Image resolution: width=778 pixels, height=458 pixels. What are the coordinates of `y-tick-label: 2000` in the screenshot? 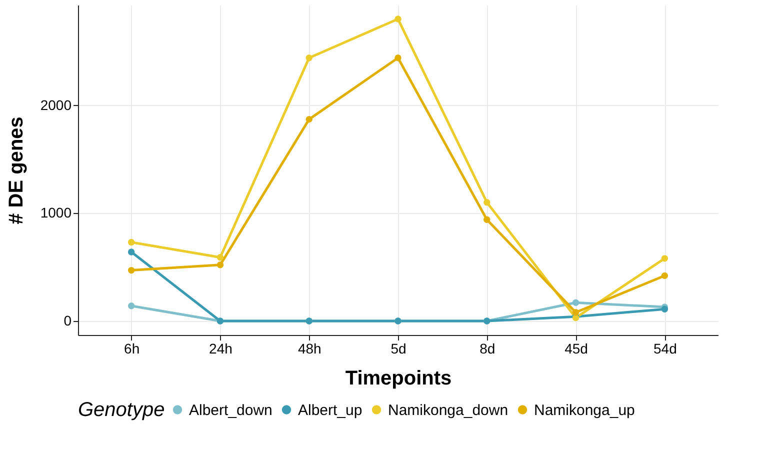 It's located at (56, 104).